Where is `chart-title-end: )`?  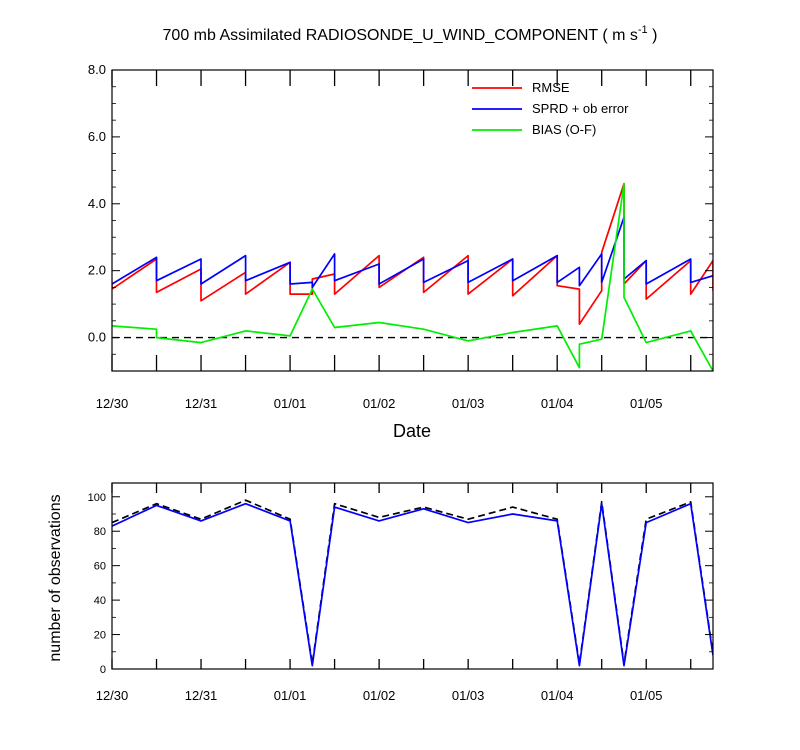
chart-title-end: ) is located at coordinates (653, 35).